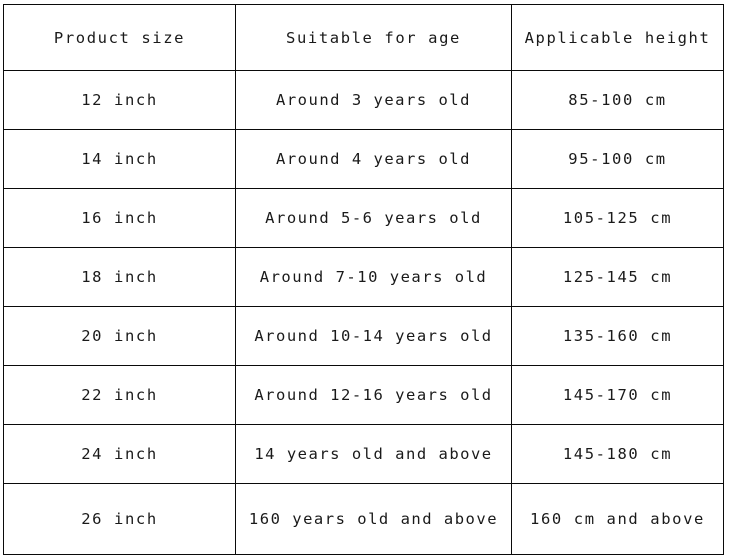 This screenshot has width=732, height=560. Describe the element at coordinates (373, 277) in the screenshot. I see `cell-suitable-for-age: Around 7-10 years old` at that location.